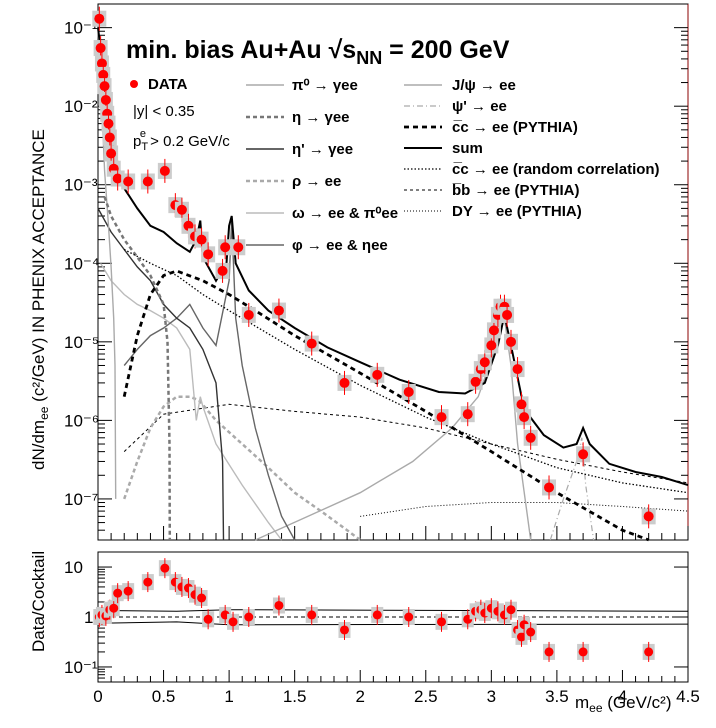 Image resolution: width=716 pixels, height=728 pixels. I want to click on dy-legend-label: DY → ee (PYTHIA), so click(517, 211).